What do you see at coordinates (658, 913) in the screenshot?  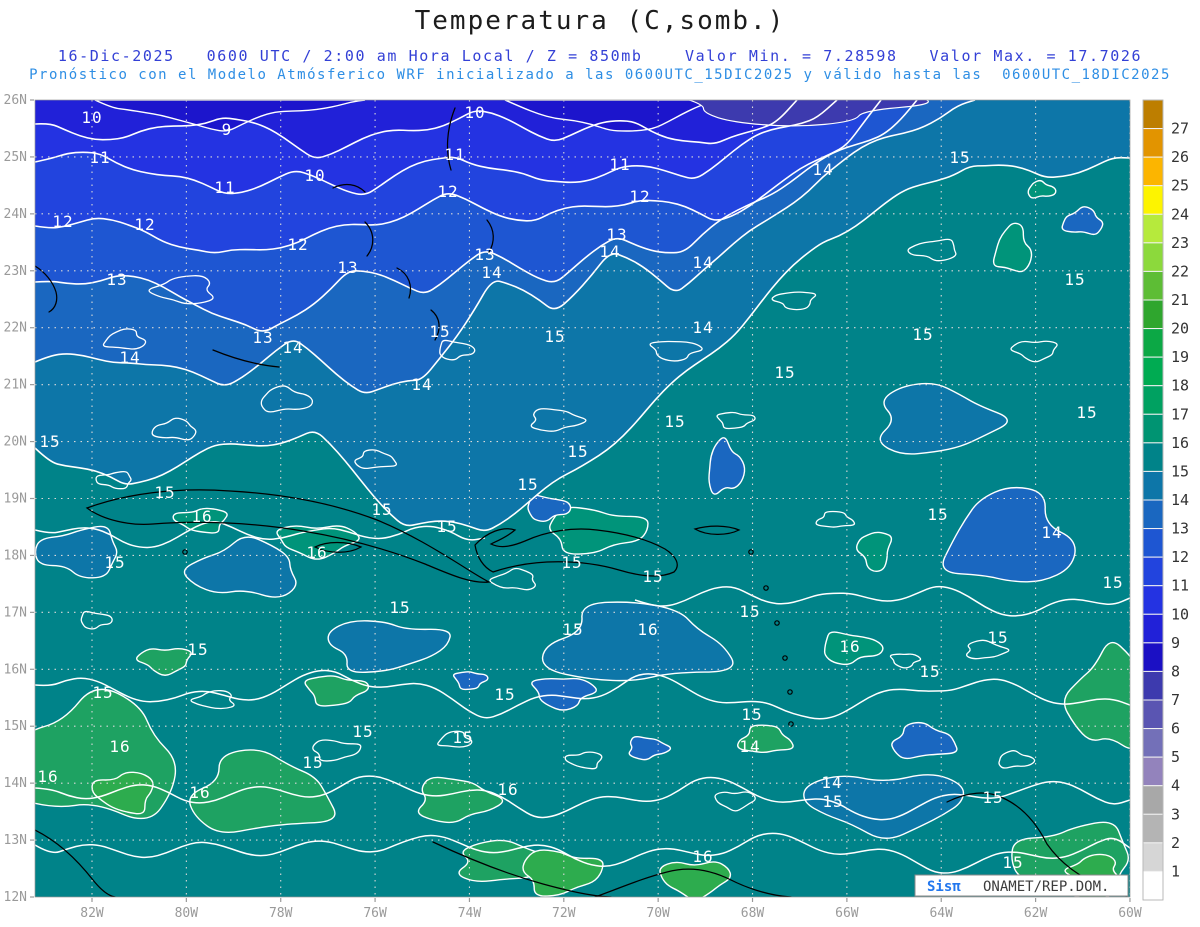 I see `lon-label: 70W` at bounding box center [658, 913].